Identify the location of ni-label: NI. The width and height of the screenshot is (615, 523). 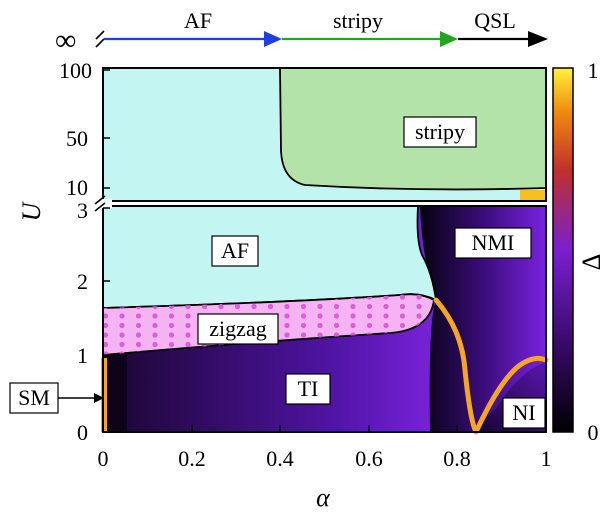
(523, 412).